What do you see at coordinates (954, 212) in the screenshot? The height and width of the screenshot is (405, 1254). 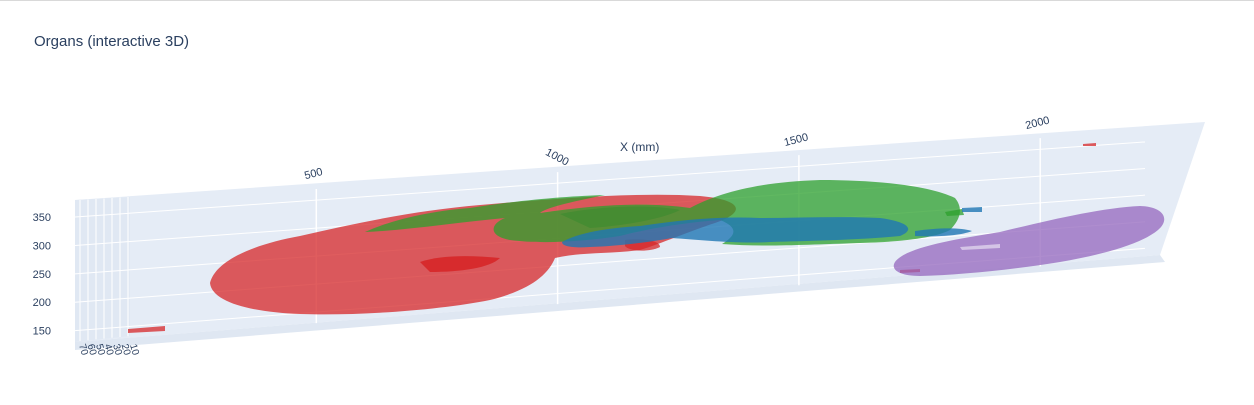 I see `organ-green-fragment` at bounding box center [954, 212].